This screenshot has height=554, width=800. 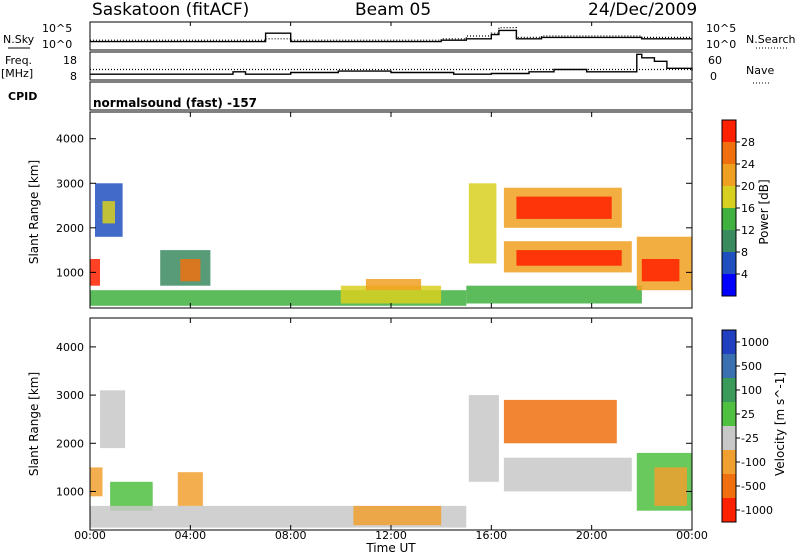 What do you see at coordinates (692, 535) in the screenshot?
I see `time-tick-label-6: 00:00` at bounding box center [692, 535].